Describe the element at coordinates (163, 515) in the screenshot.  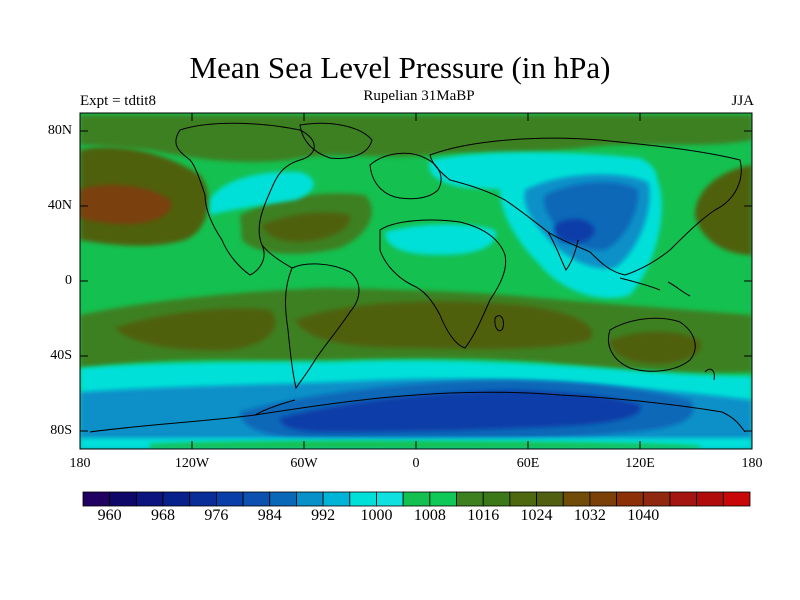
I see `colorbar-label: 968` at that location.